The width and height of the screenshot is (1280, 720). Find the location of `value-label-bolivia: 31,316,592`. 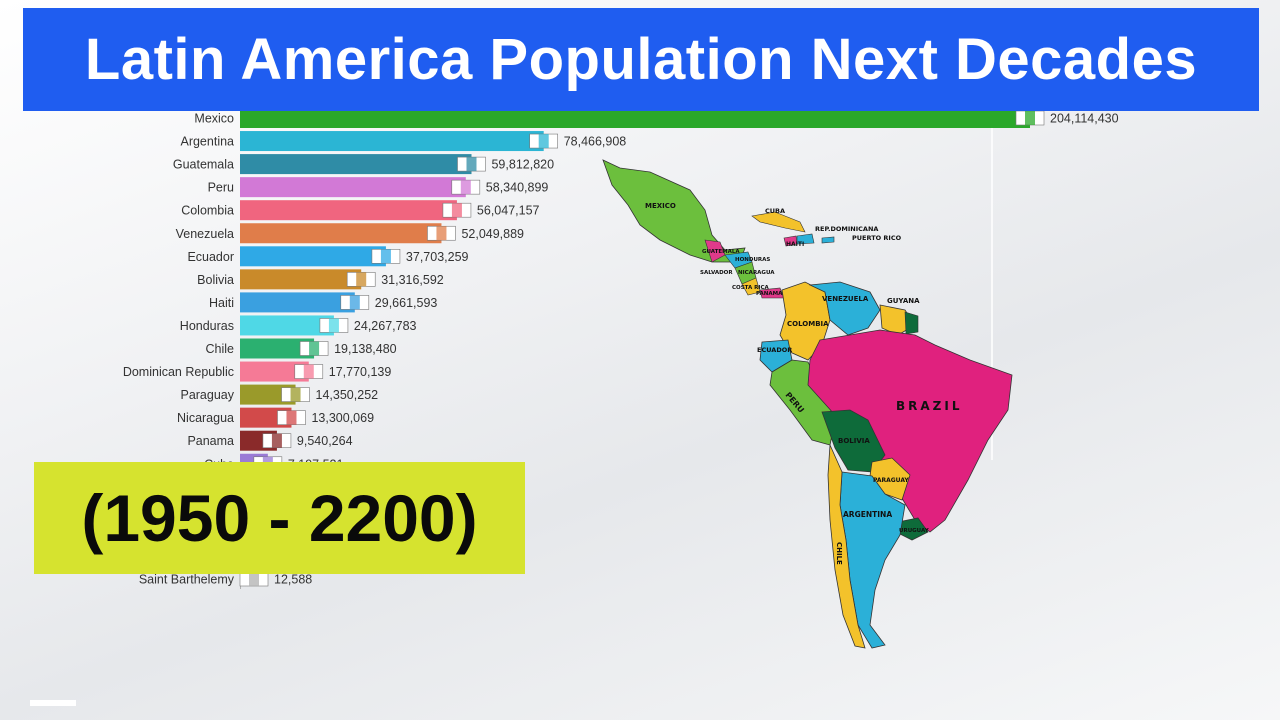

value-label-bolivia: 31,316,592 is located at coordinates (412, 280).